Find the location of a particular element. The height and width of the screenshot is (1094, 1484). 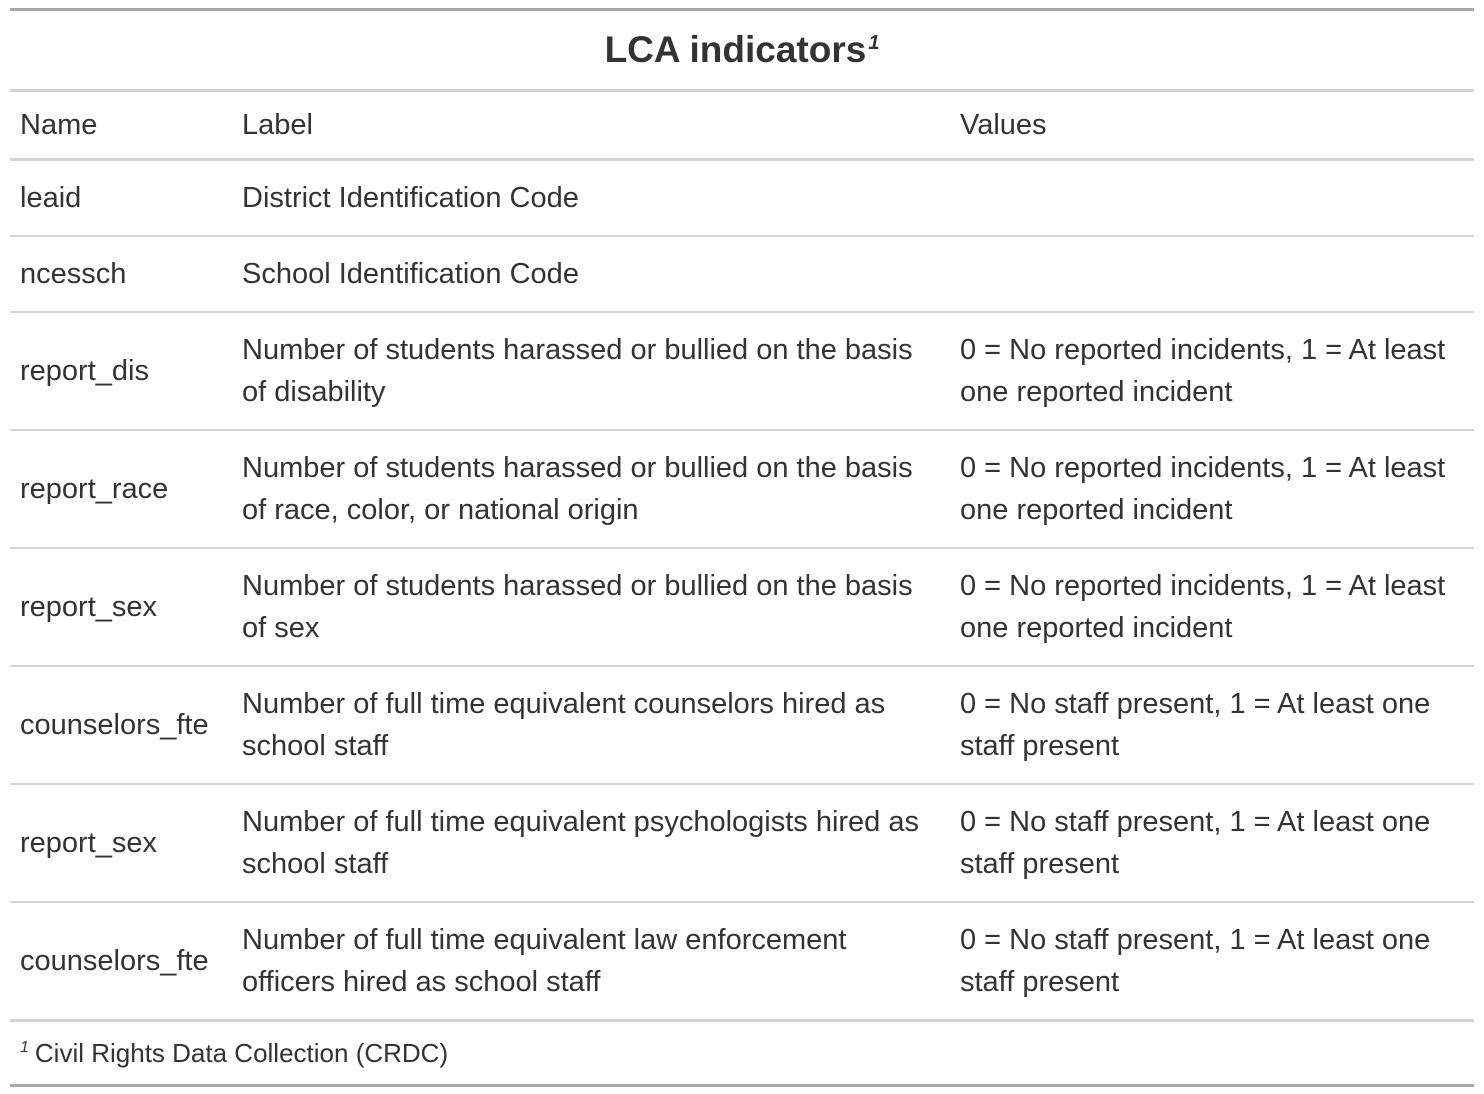

table-footnote-row: 1 Civil Rights Data Collection (CRDC) is located at coordinates (742, 1052).